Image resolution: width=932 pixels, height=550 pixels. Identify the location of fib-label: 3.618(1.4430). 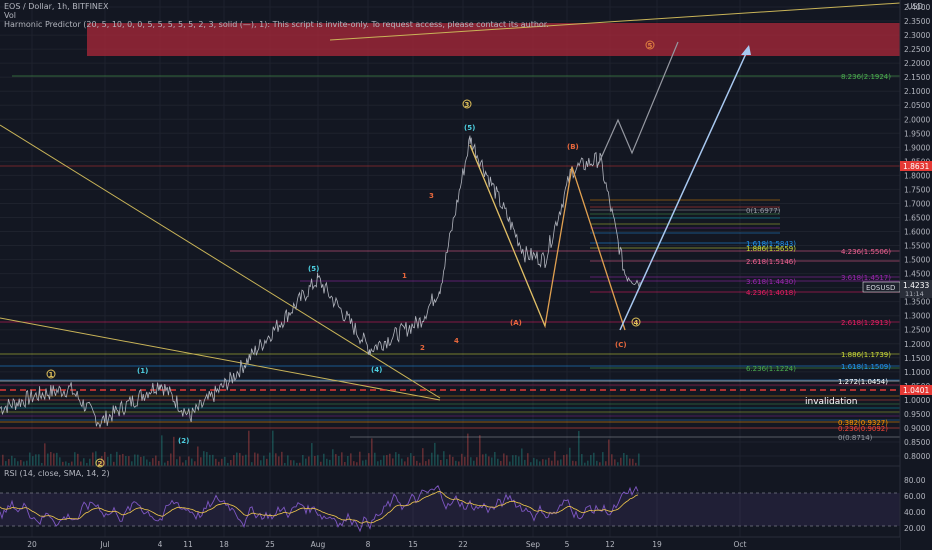
(771, 282).